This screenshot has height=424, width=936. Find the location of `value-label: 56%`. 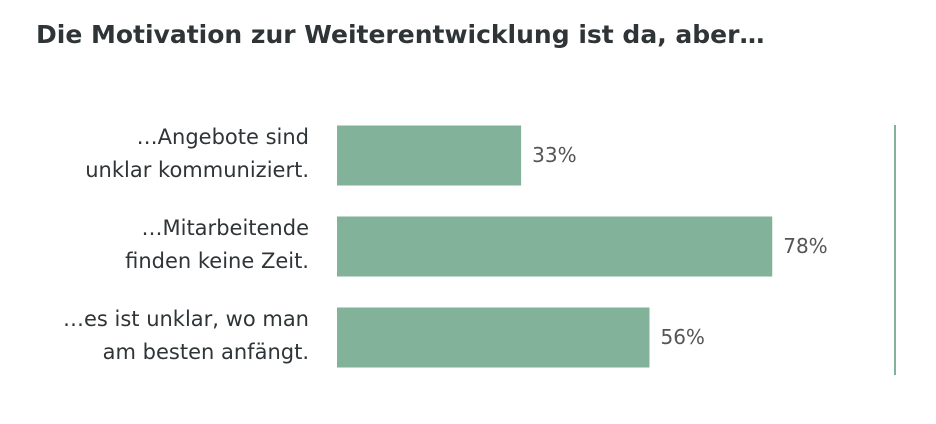

value-label: 56% is located at coordinates (682, 336).